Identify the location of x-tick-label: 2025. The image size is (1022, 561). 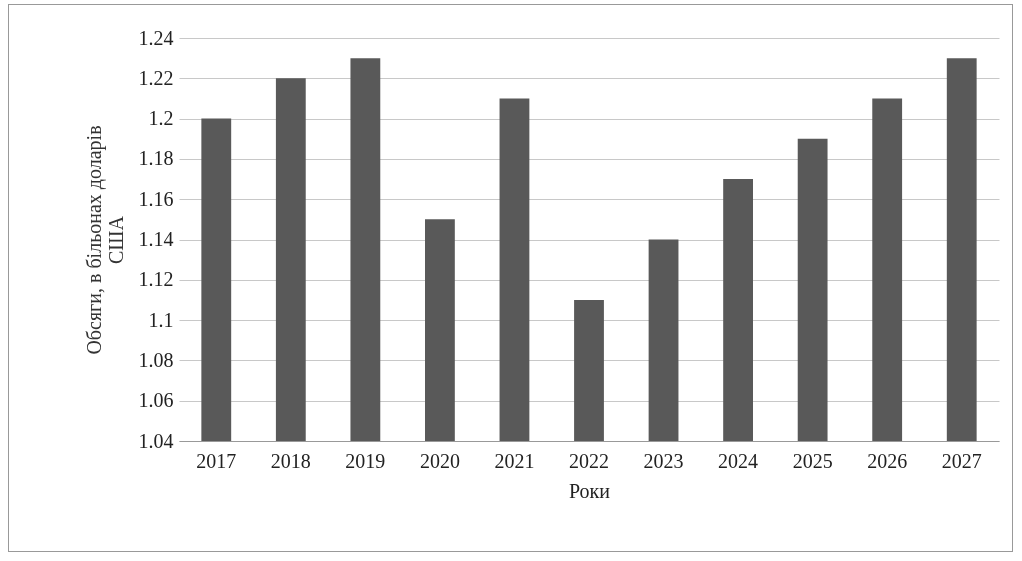
(812, 460).